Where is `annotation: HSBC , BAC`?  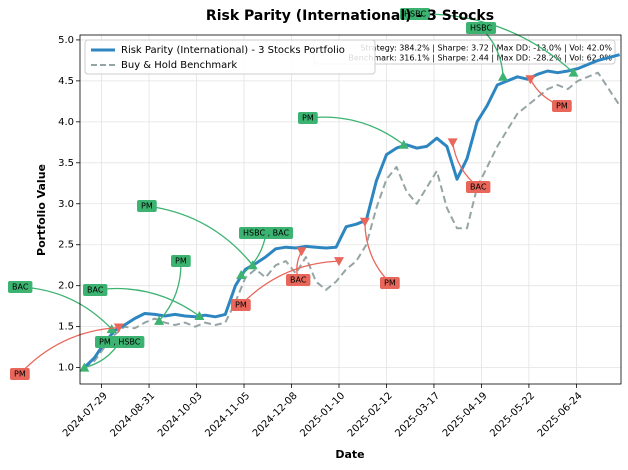 annotation: HSBC , BAC is located at coordinates (265, 253).